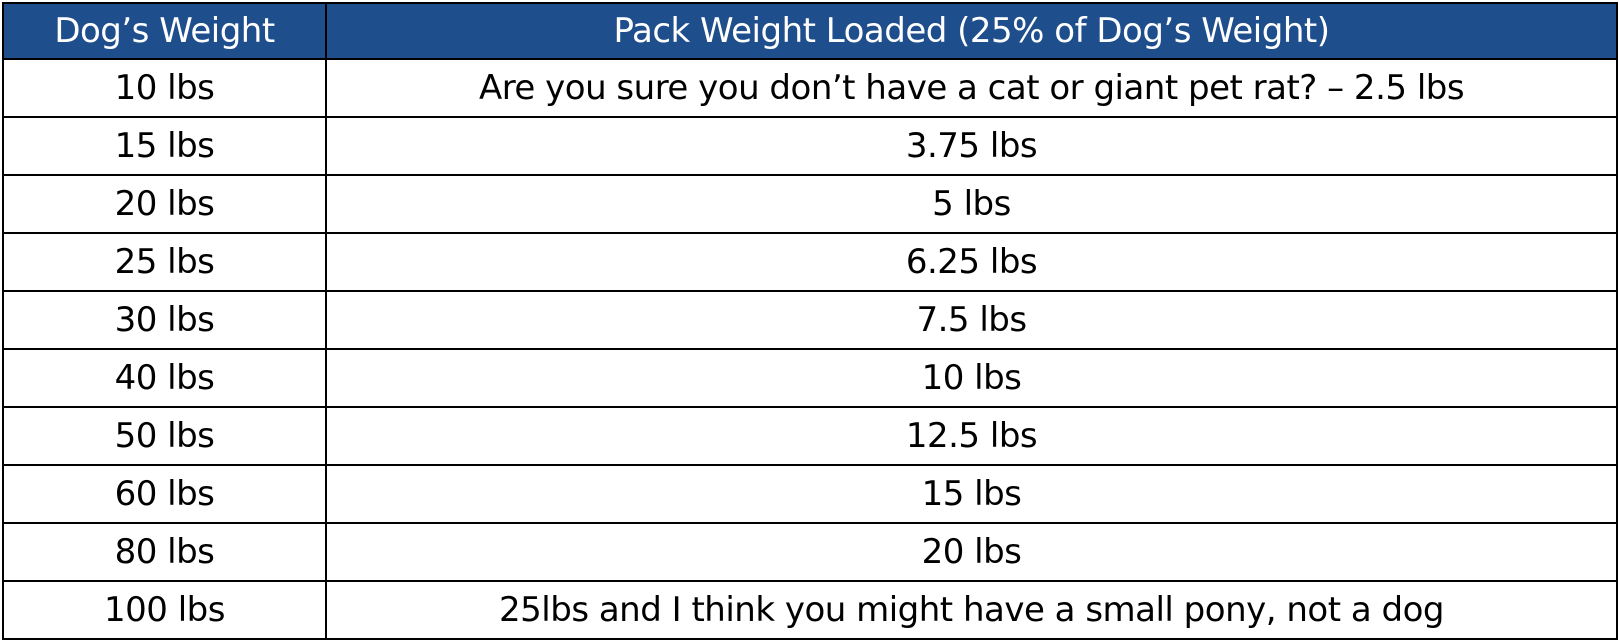 This screenshot has height=641, width=1619. I want to click on table-row: 25 lbs 6.25 lbs, so click(810, 262).